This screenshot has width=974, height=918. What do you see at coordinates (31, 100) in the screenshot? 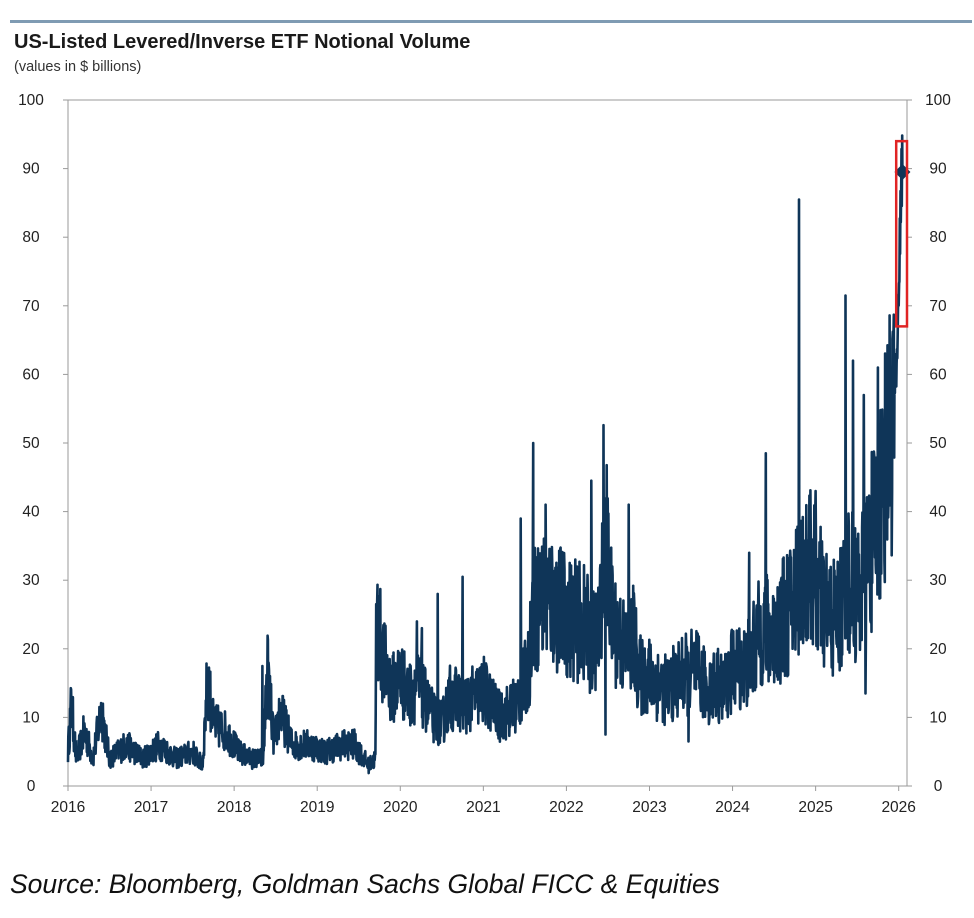
I see `y-tick-label-left: 100` at bounding box center [31, 100].